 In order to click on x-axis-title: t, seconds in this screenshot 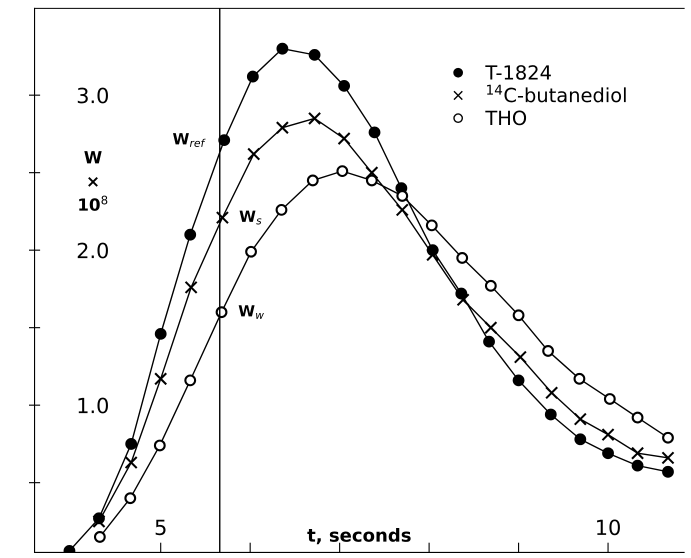, I will do `click(359, 536)`.